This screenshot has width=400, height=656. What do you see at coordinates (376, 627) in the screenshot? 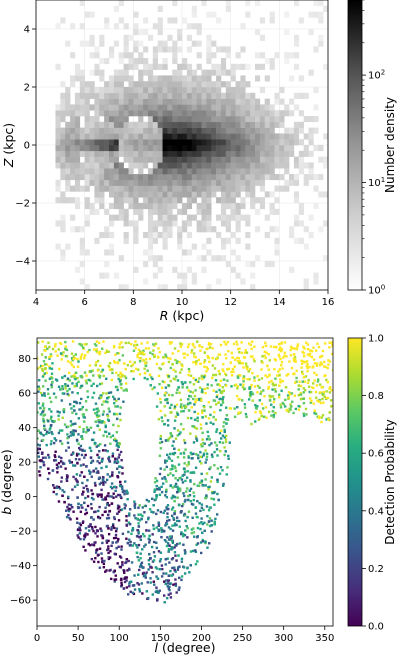
I see `bottom-colorbar-tick-label: 0.0` at bounding box center [376, 627].